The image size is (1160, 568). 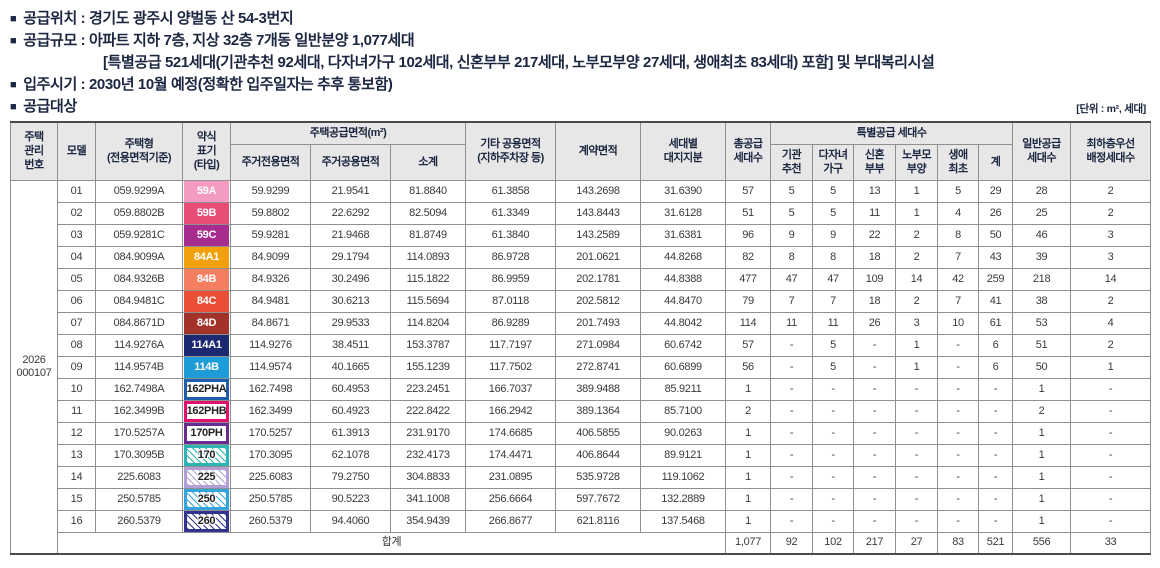 What do you see at coordinates (683, 411) in the screenshot?
I see `land-share-cell: 85.7100` at bounding box center [683, 411].